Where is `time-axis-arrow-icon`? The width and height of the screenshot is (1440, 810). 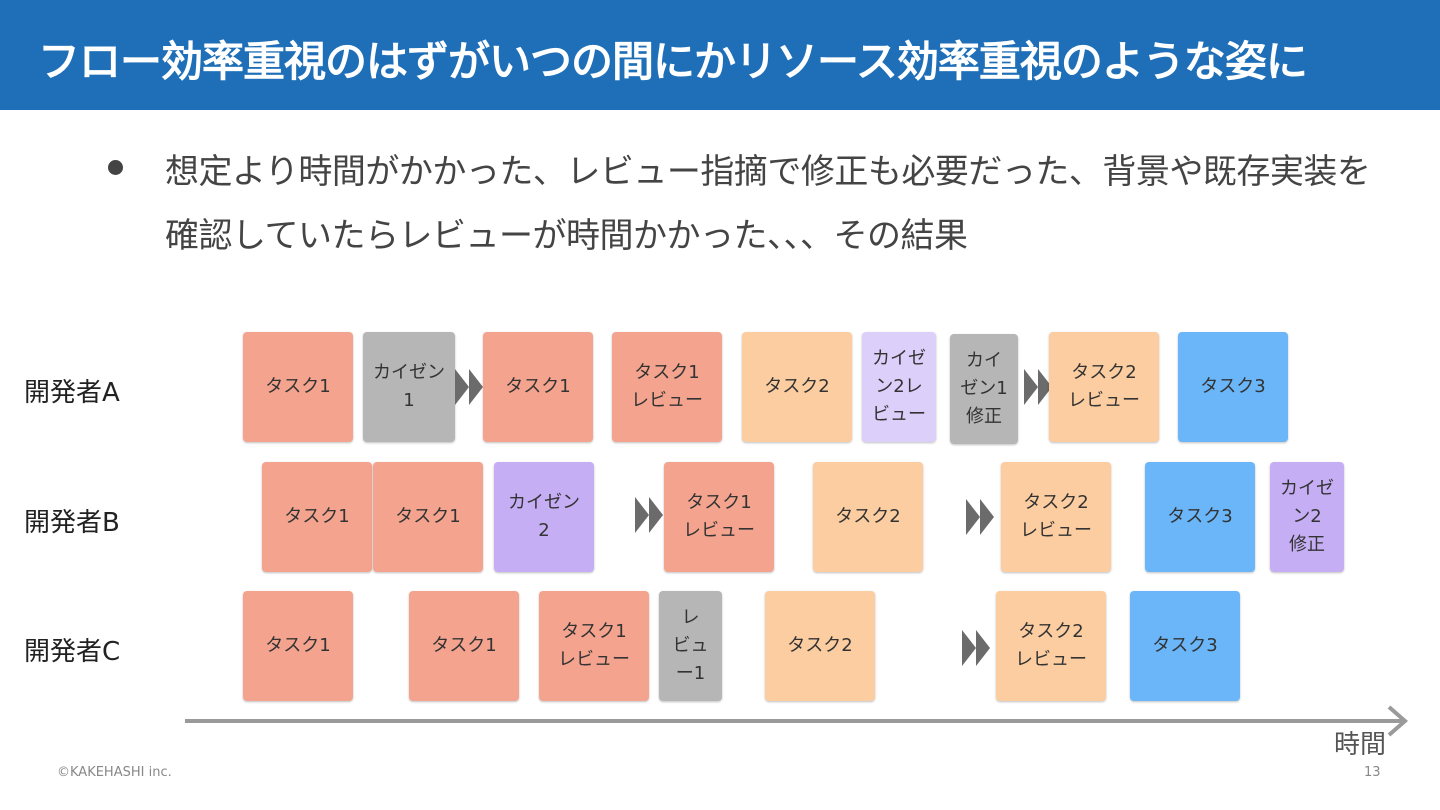
time-axis-arrow-icon is located at coordinates (797, 721).